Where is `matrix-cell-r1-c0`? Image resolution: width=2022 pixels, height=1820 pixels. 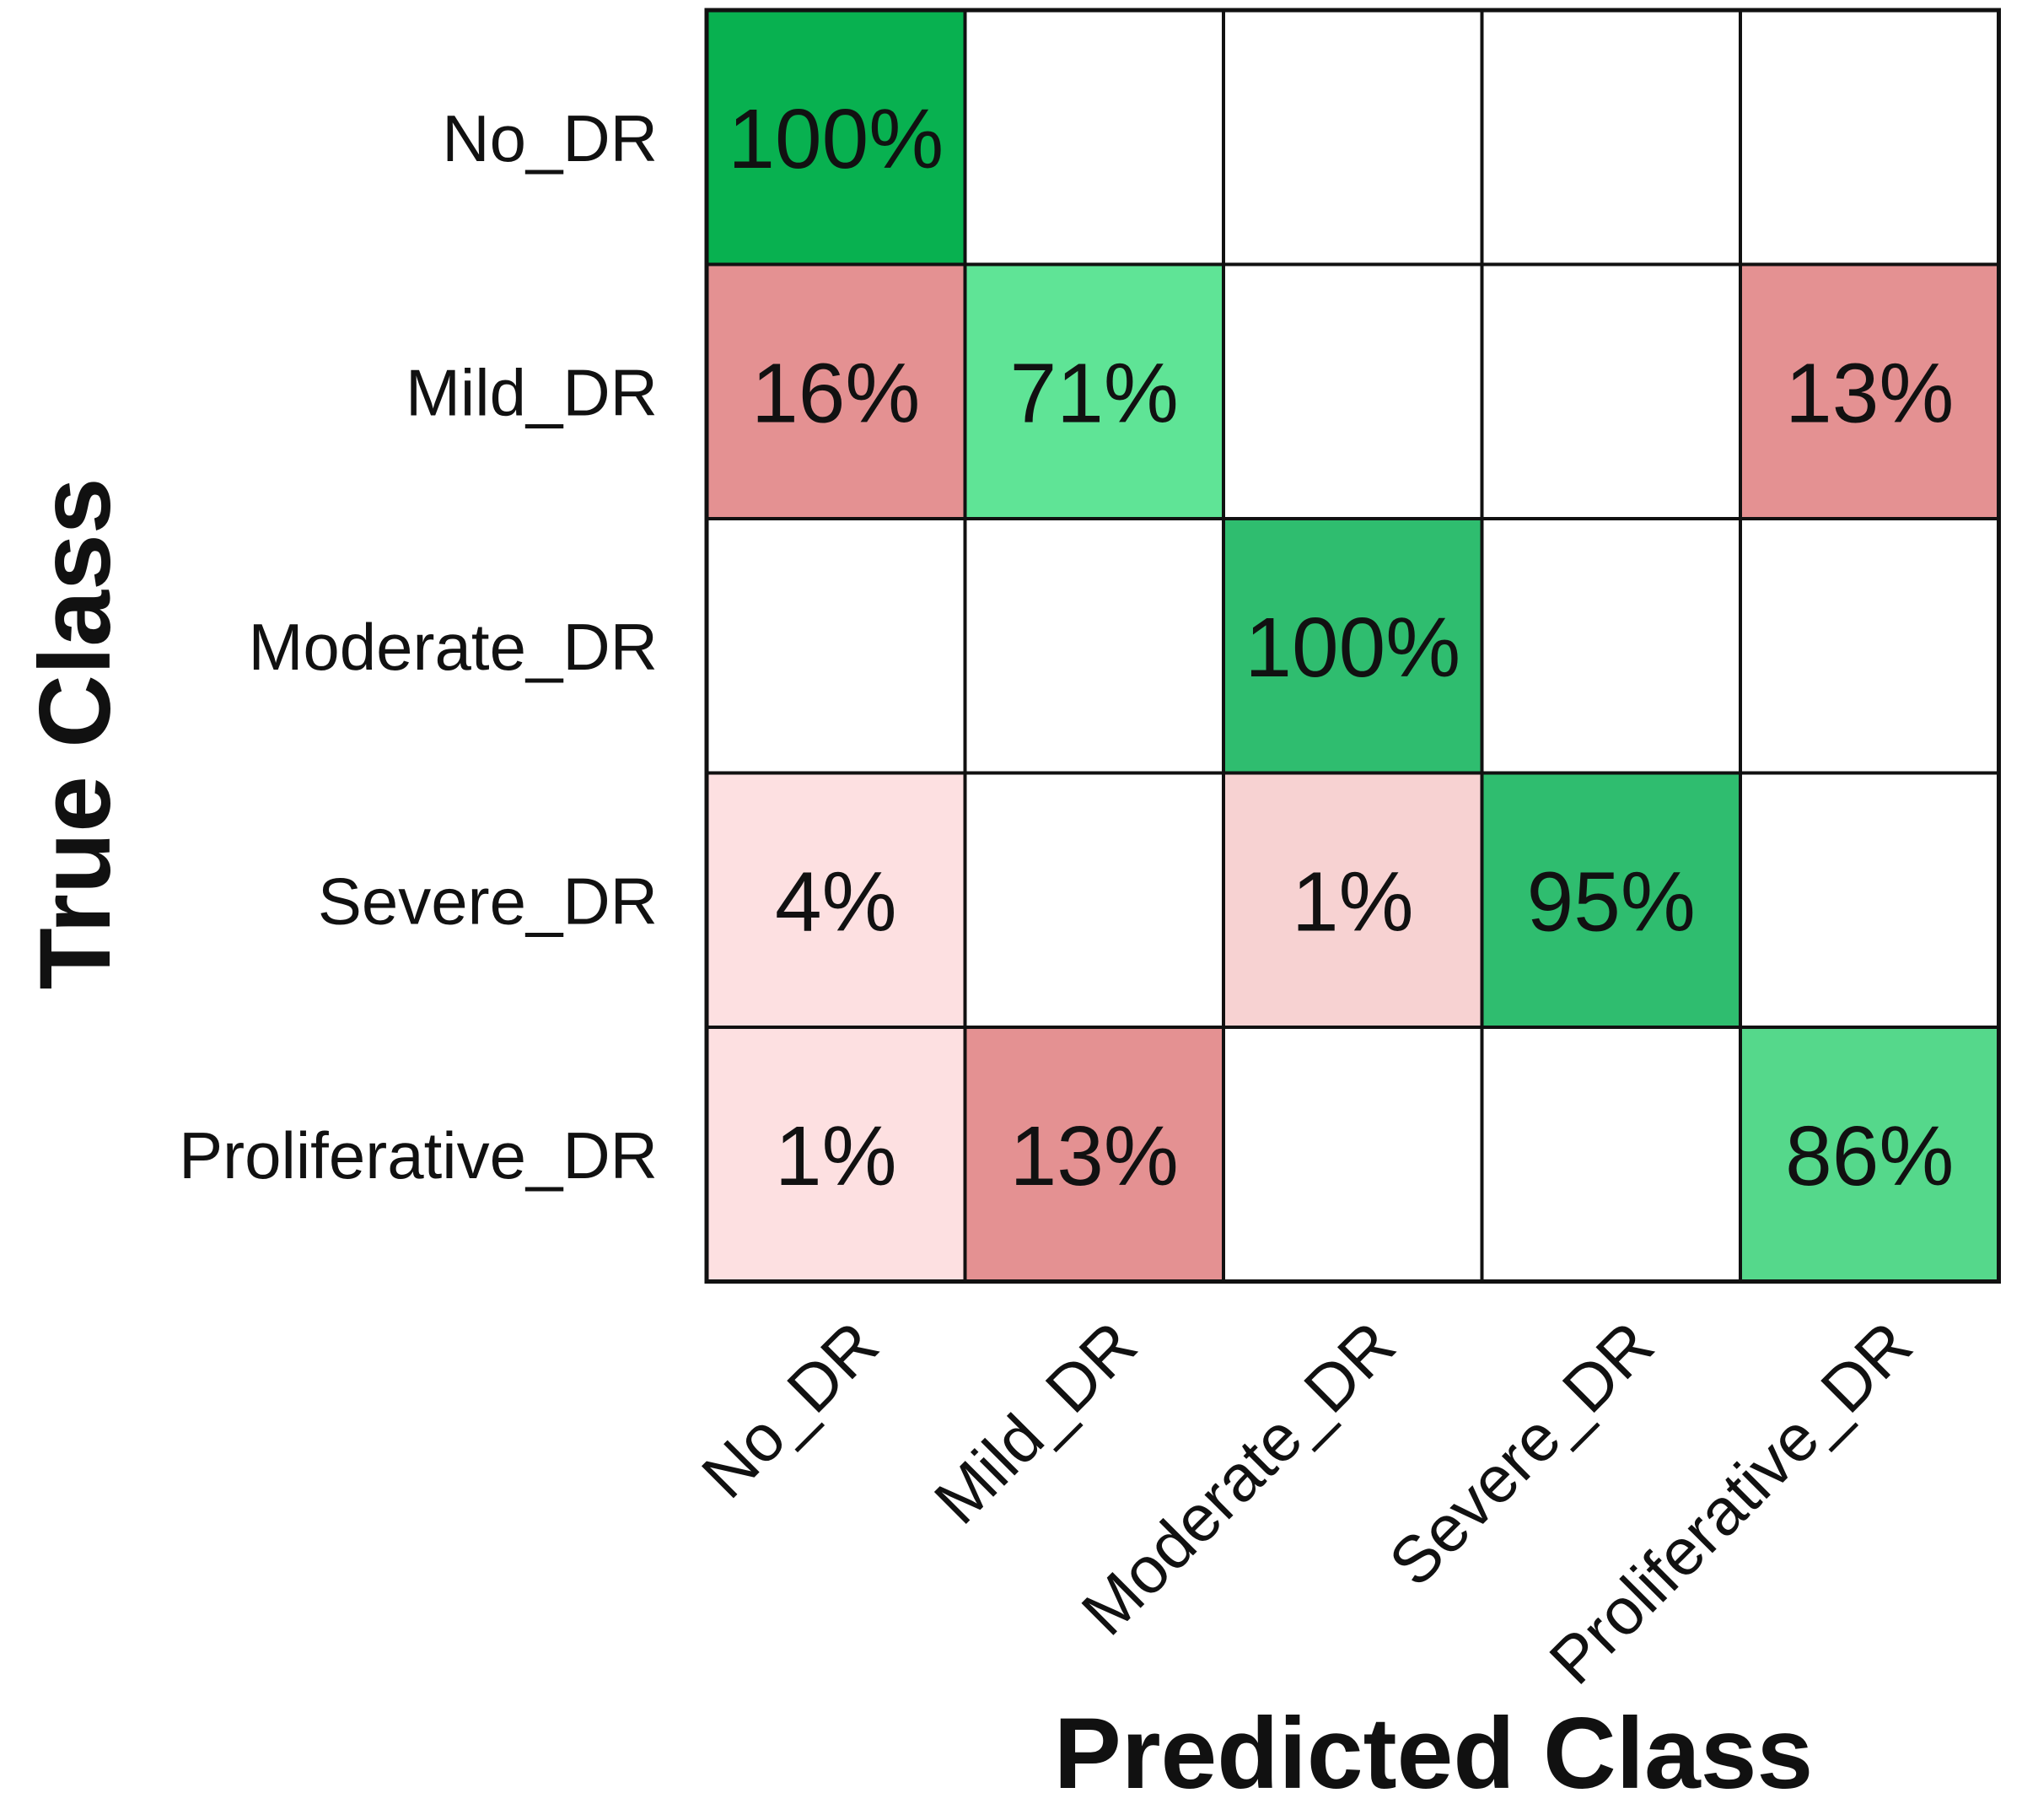
matrix-cell-r1-c0 is located at coordinates (836, 391).